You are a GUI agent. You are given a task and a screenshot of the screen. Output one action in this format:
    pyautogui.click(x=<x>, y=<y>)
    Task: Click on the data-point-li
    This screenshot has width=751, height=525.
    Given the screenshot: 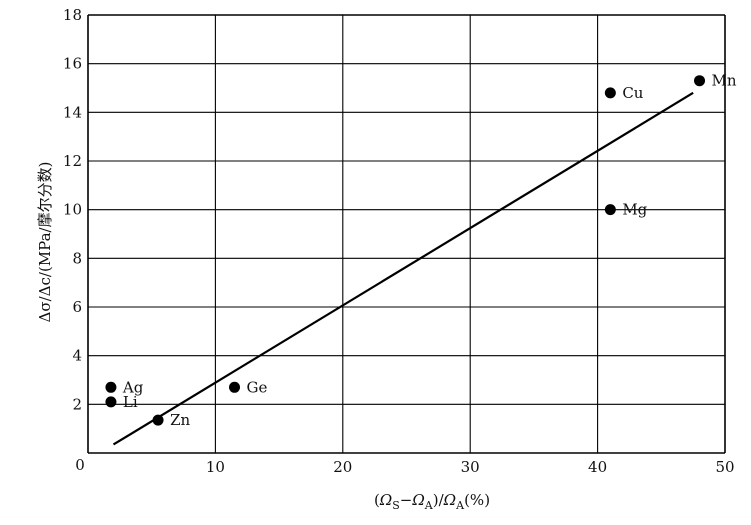 What is the action you would take?
    pyautogui.click(x=111, y=402)
    